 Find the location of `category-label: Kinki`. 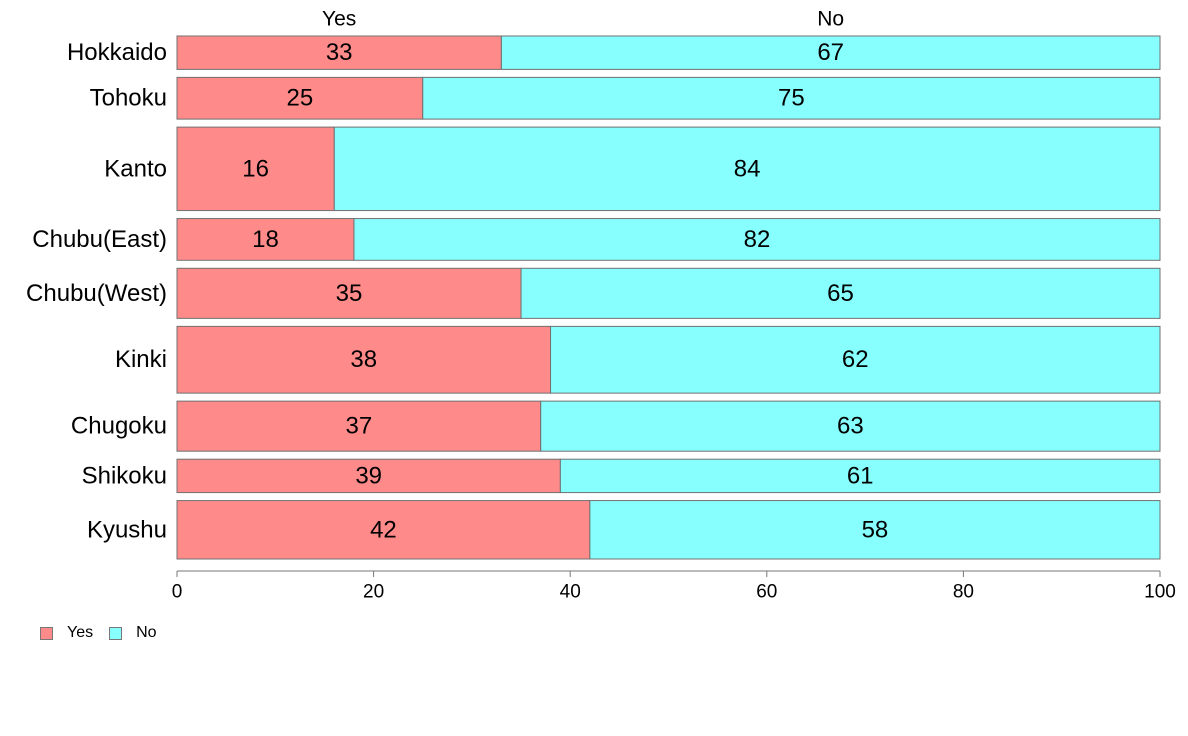

category-label: Kinki is located at coordinates (141, 359).